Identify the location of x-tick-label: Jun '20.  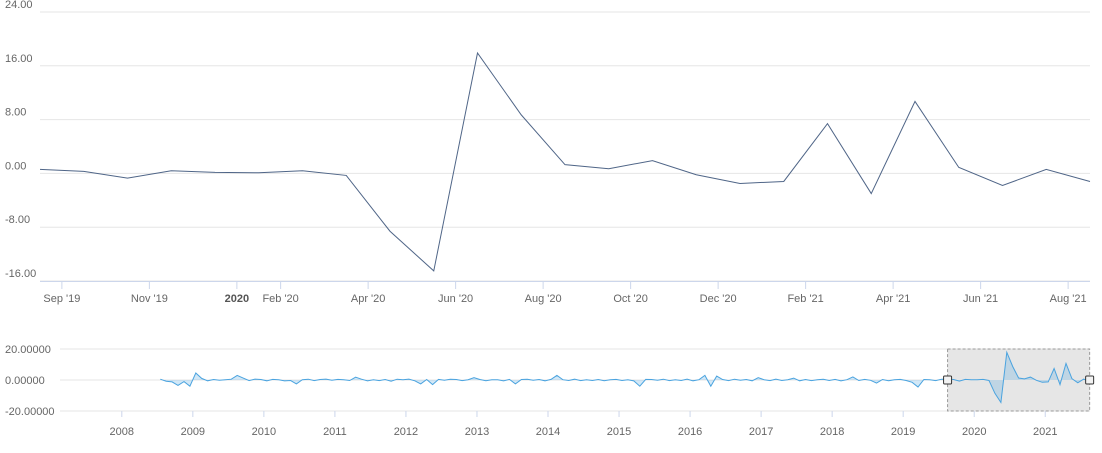
(455, 299).